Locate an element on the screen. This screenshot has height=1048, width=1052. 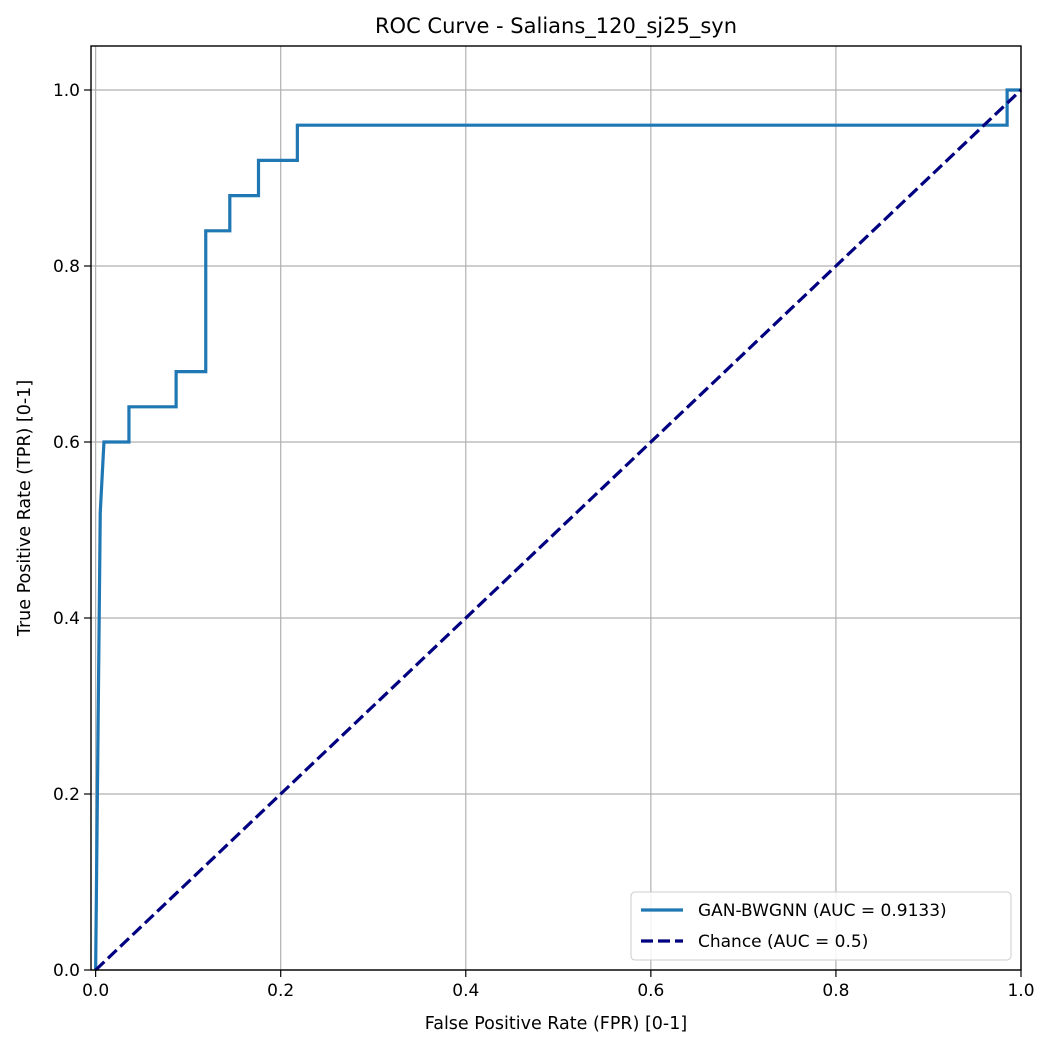
x-tick-label: 0.8 is located at coordinates (835, 991).